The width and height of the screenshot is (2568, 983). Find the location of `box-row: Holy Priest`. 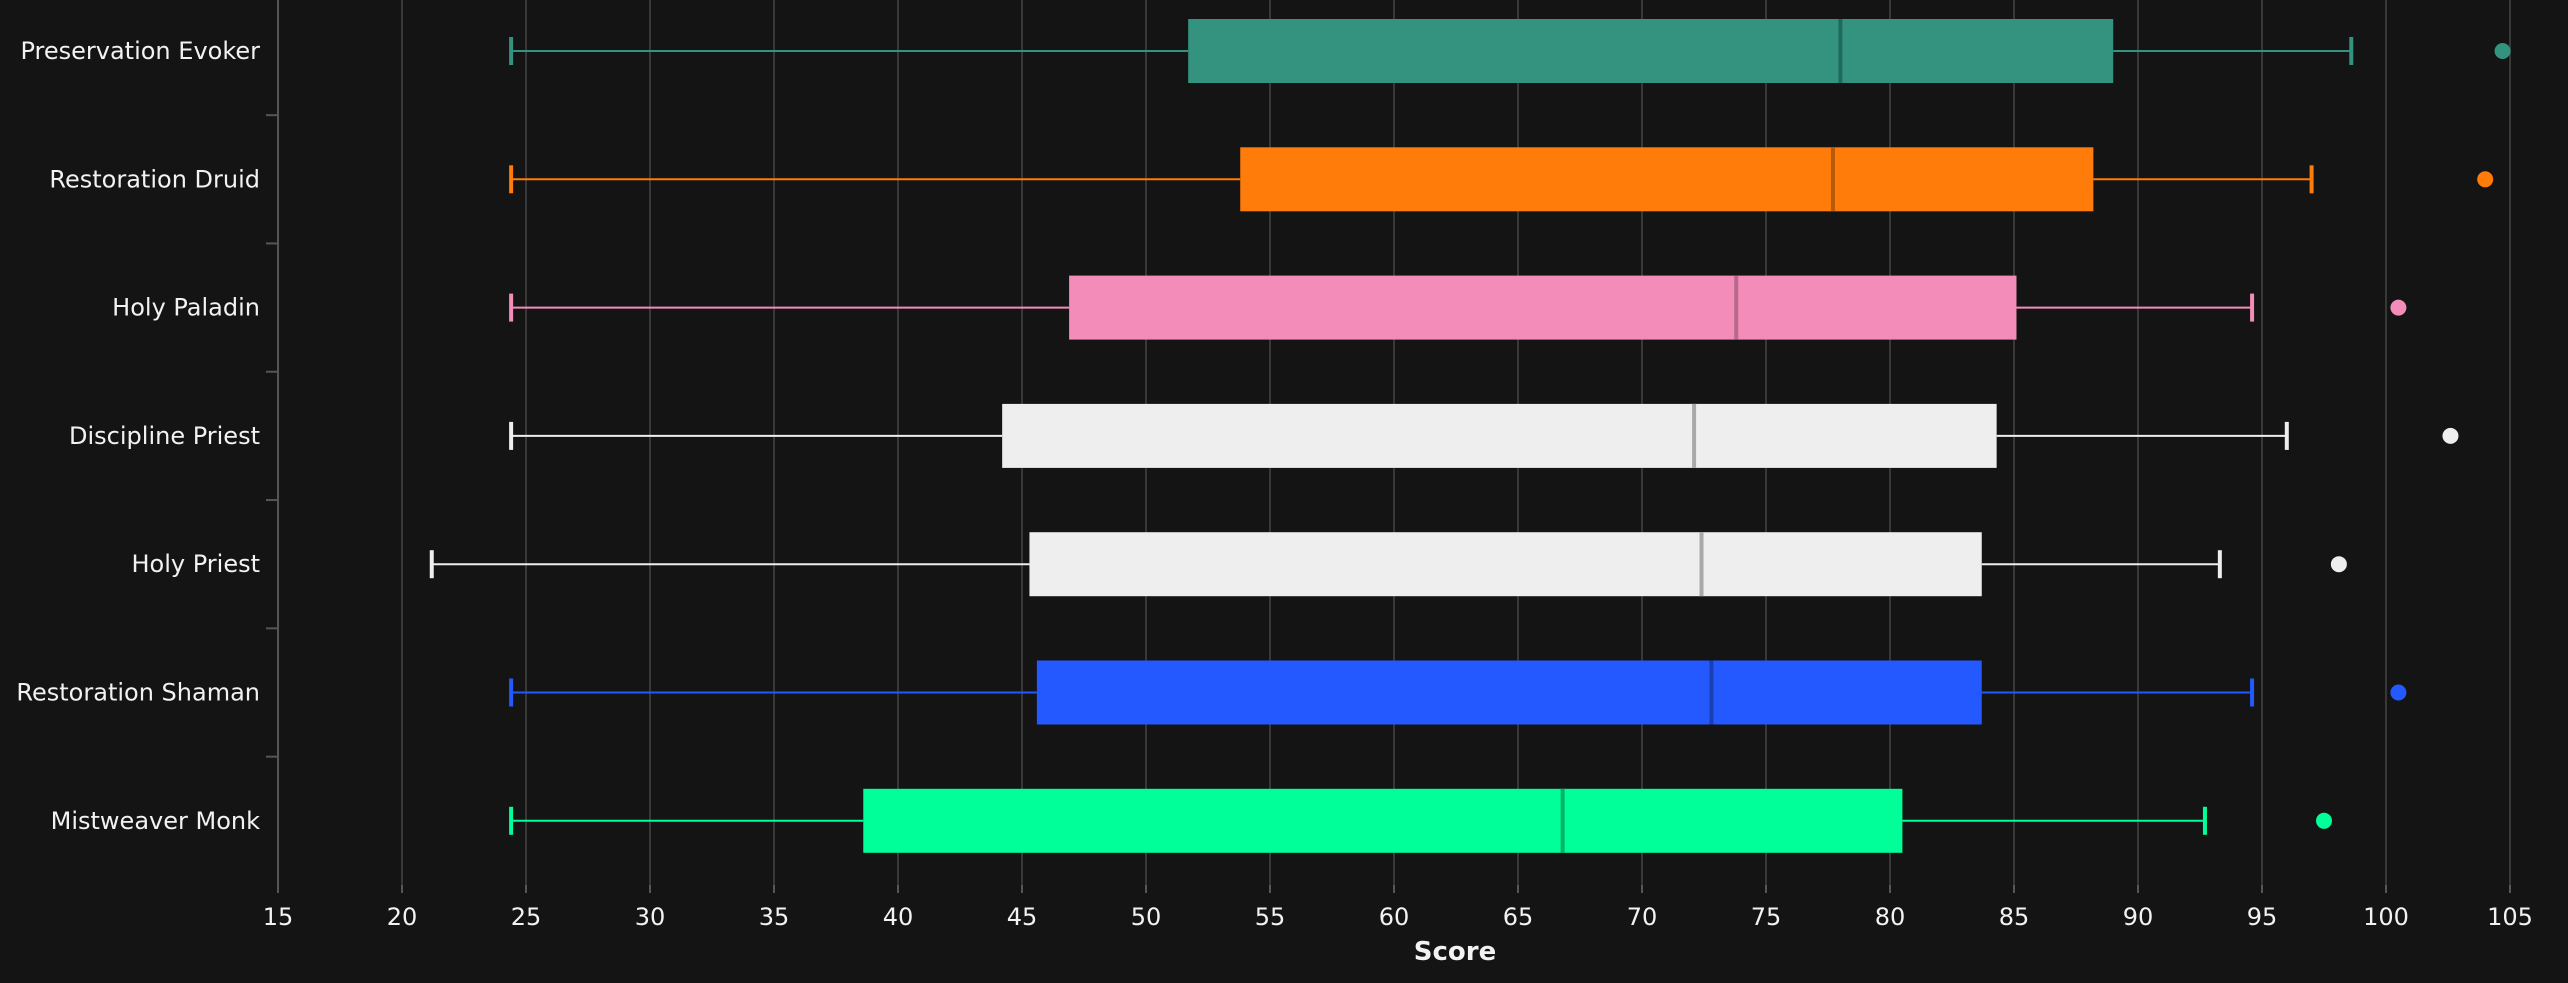

box-row: Holy Priest is located at coordinates (1239, 564).